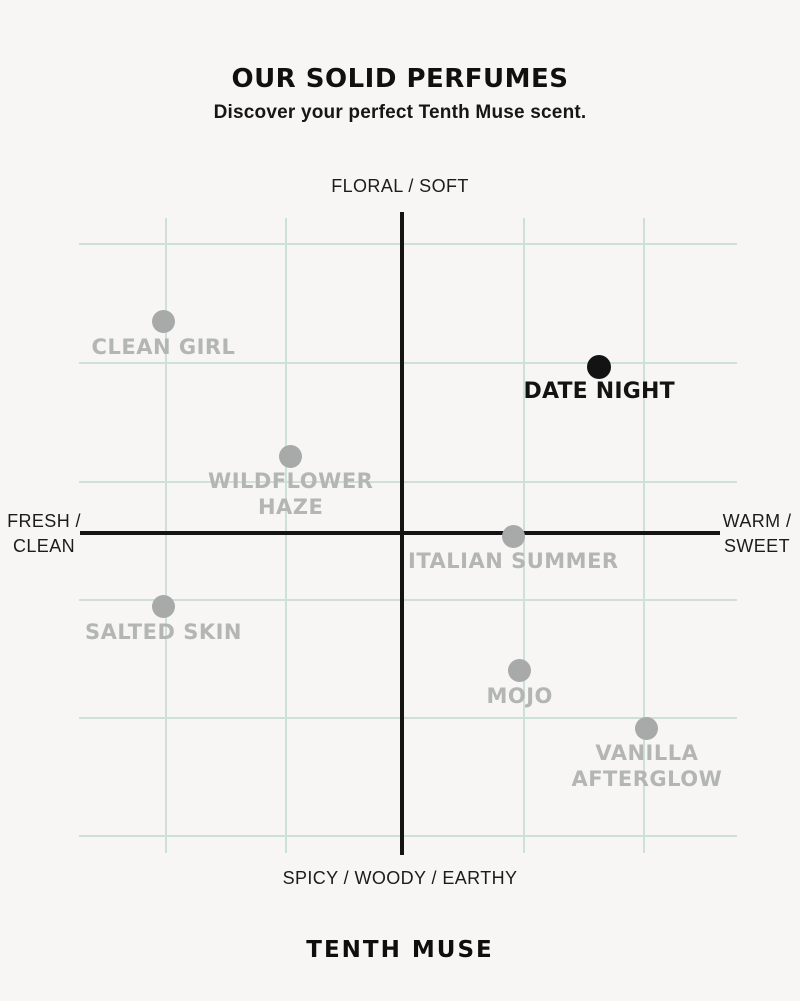 The image size is (800, 1001). I want to click on scent-label-mojo: MOJO, so click(519, 696).